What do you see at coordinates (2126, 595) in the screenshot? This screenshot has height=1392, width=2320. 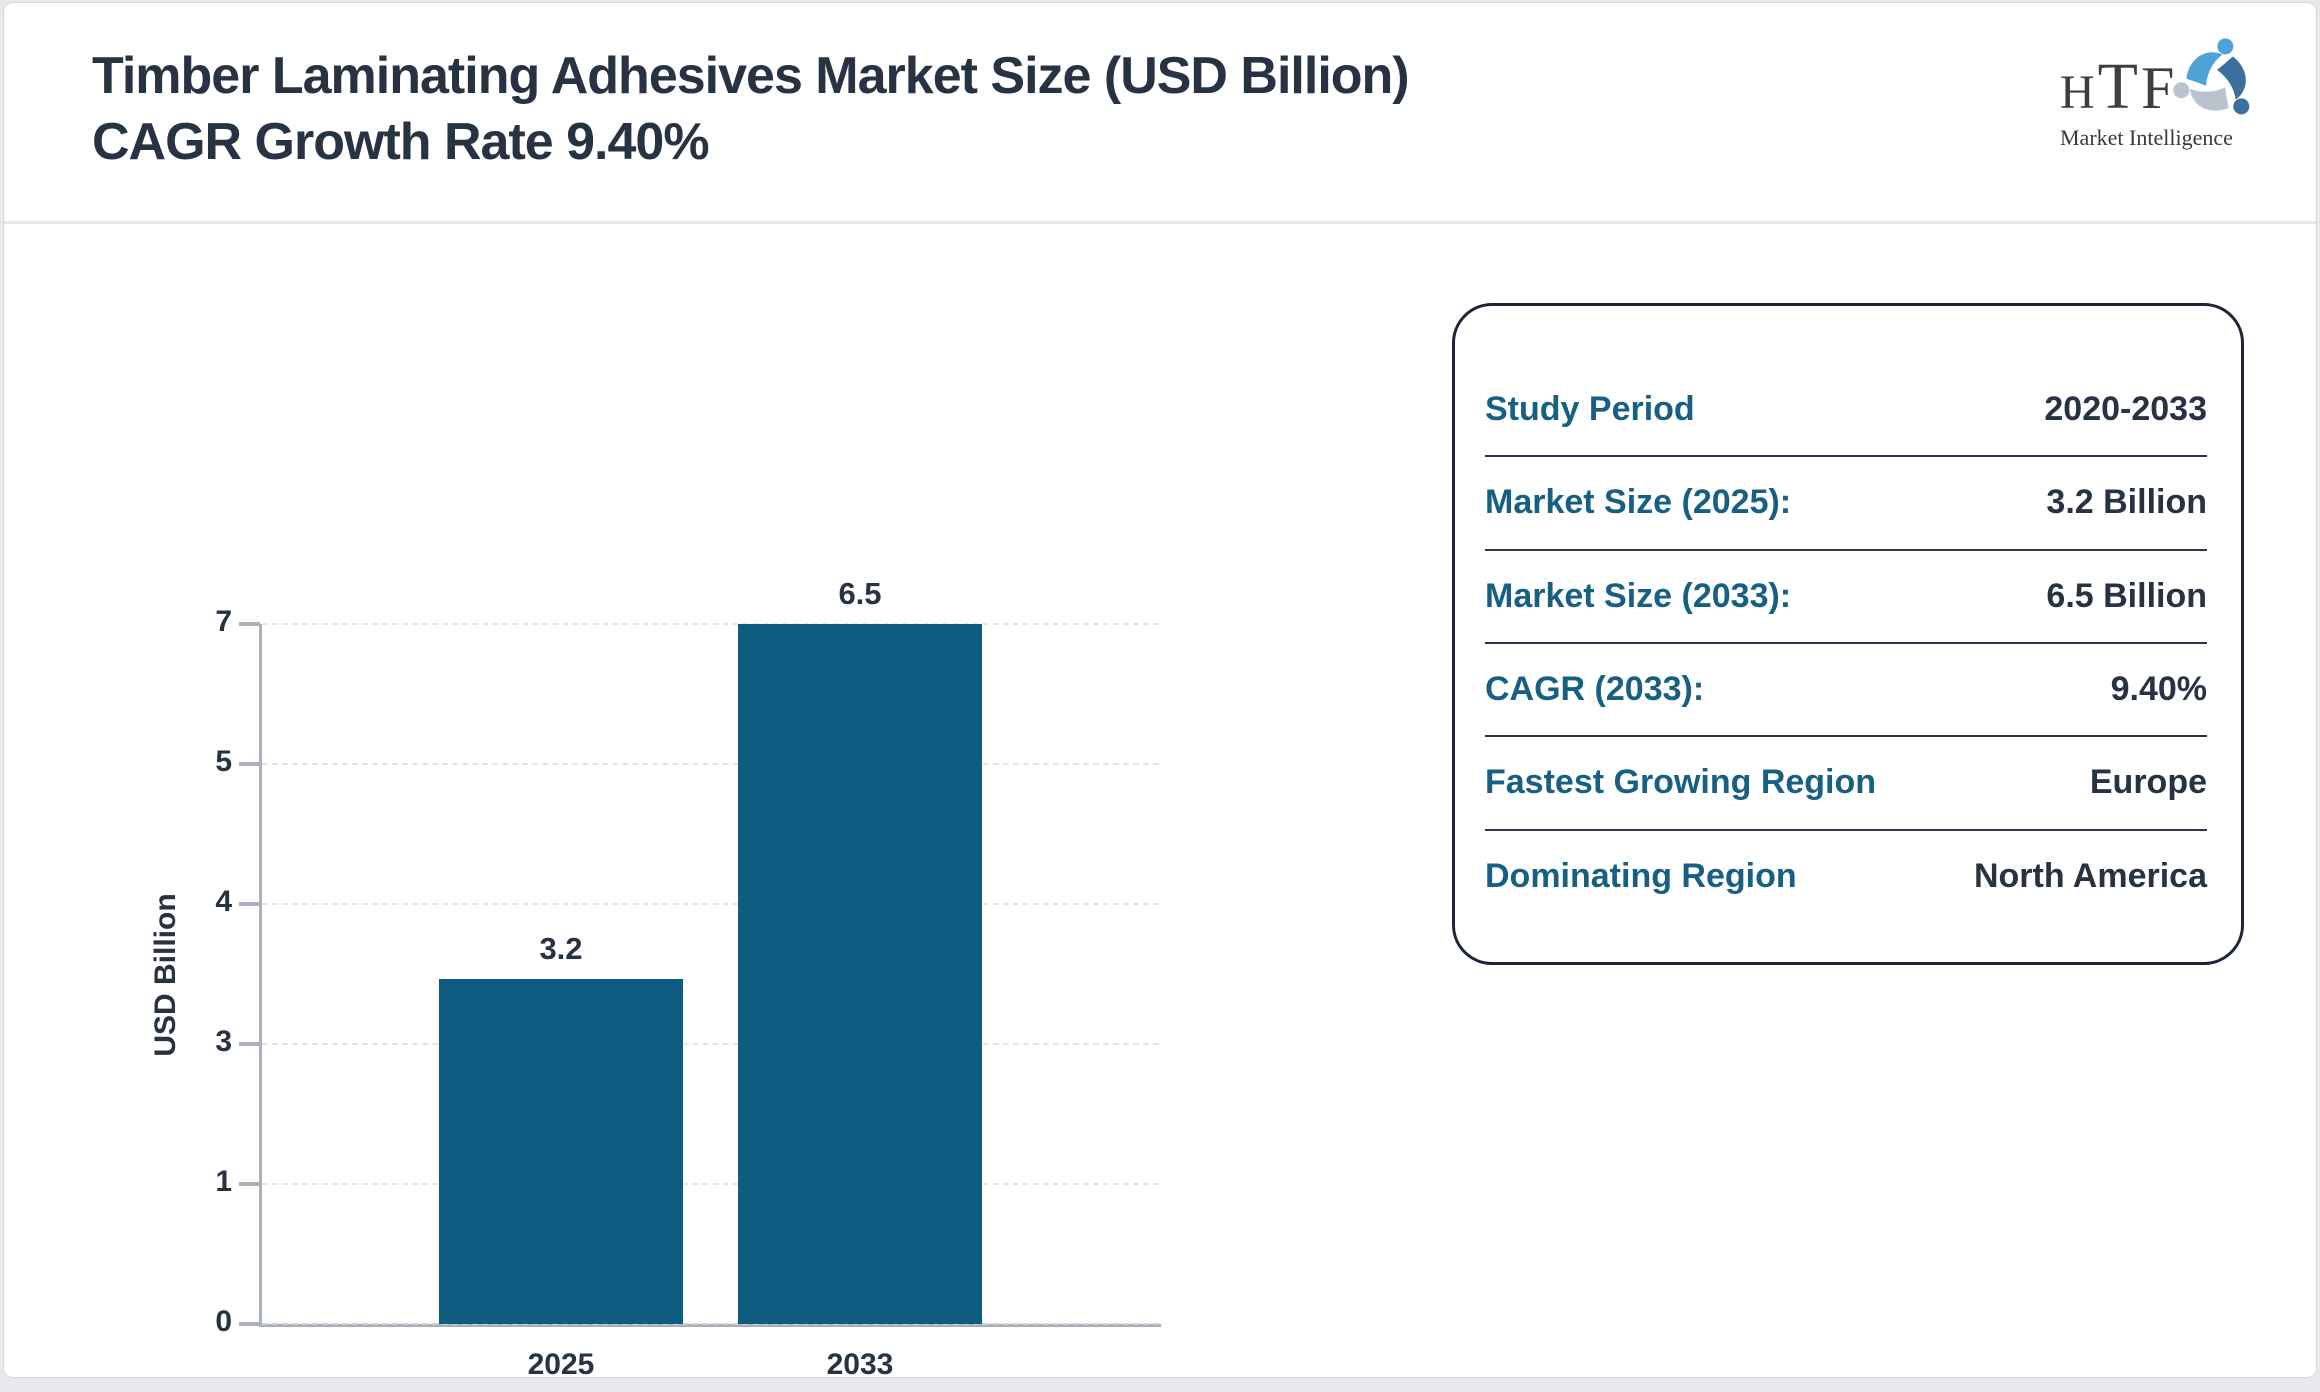 I see `card-row-value: 6.5 Billion` at bounding box center [2126, 595].